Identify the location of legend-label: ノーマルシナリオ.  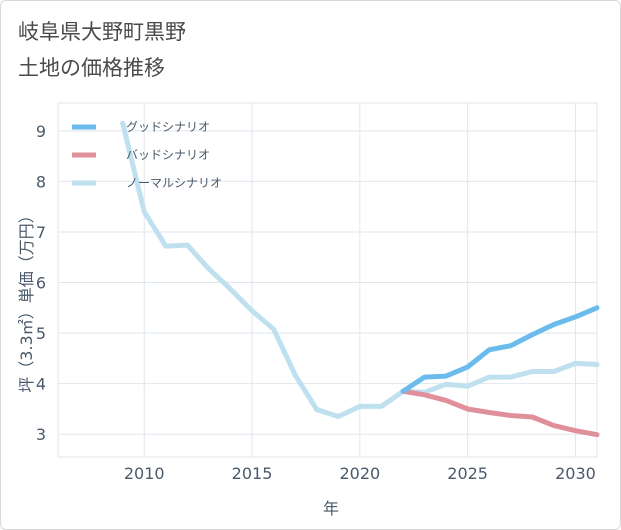
(174, 183).